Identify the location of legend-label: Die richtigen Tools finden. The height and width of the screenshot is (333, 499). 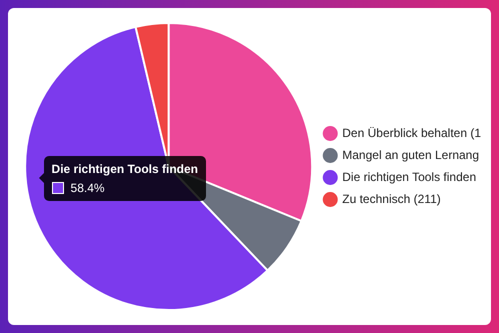
(409, 177).